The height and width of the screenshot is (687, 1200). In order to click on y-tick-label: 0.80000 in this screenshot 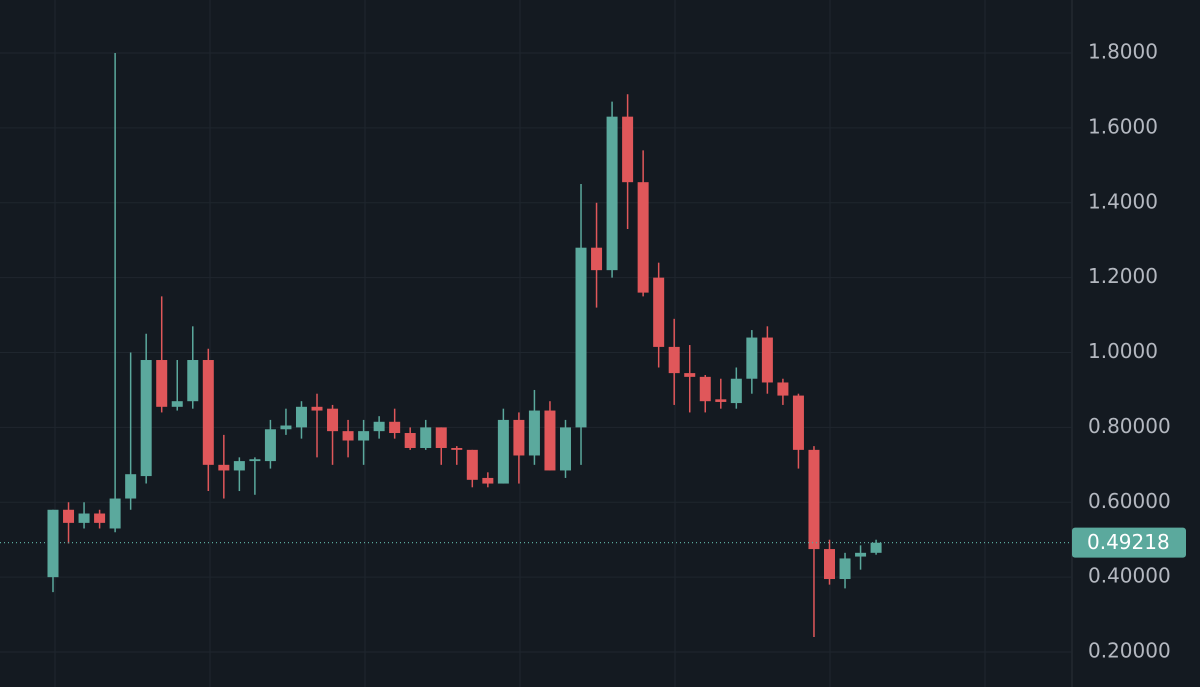, I will do `click(1129, 426)`.